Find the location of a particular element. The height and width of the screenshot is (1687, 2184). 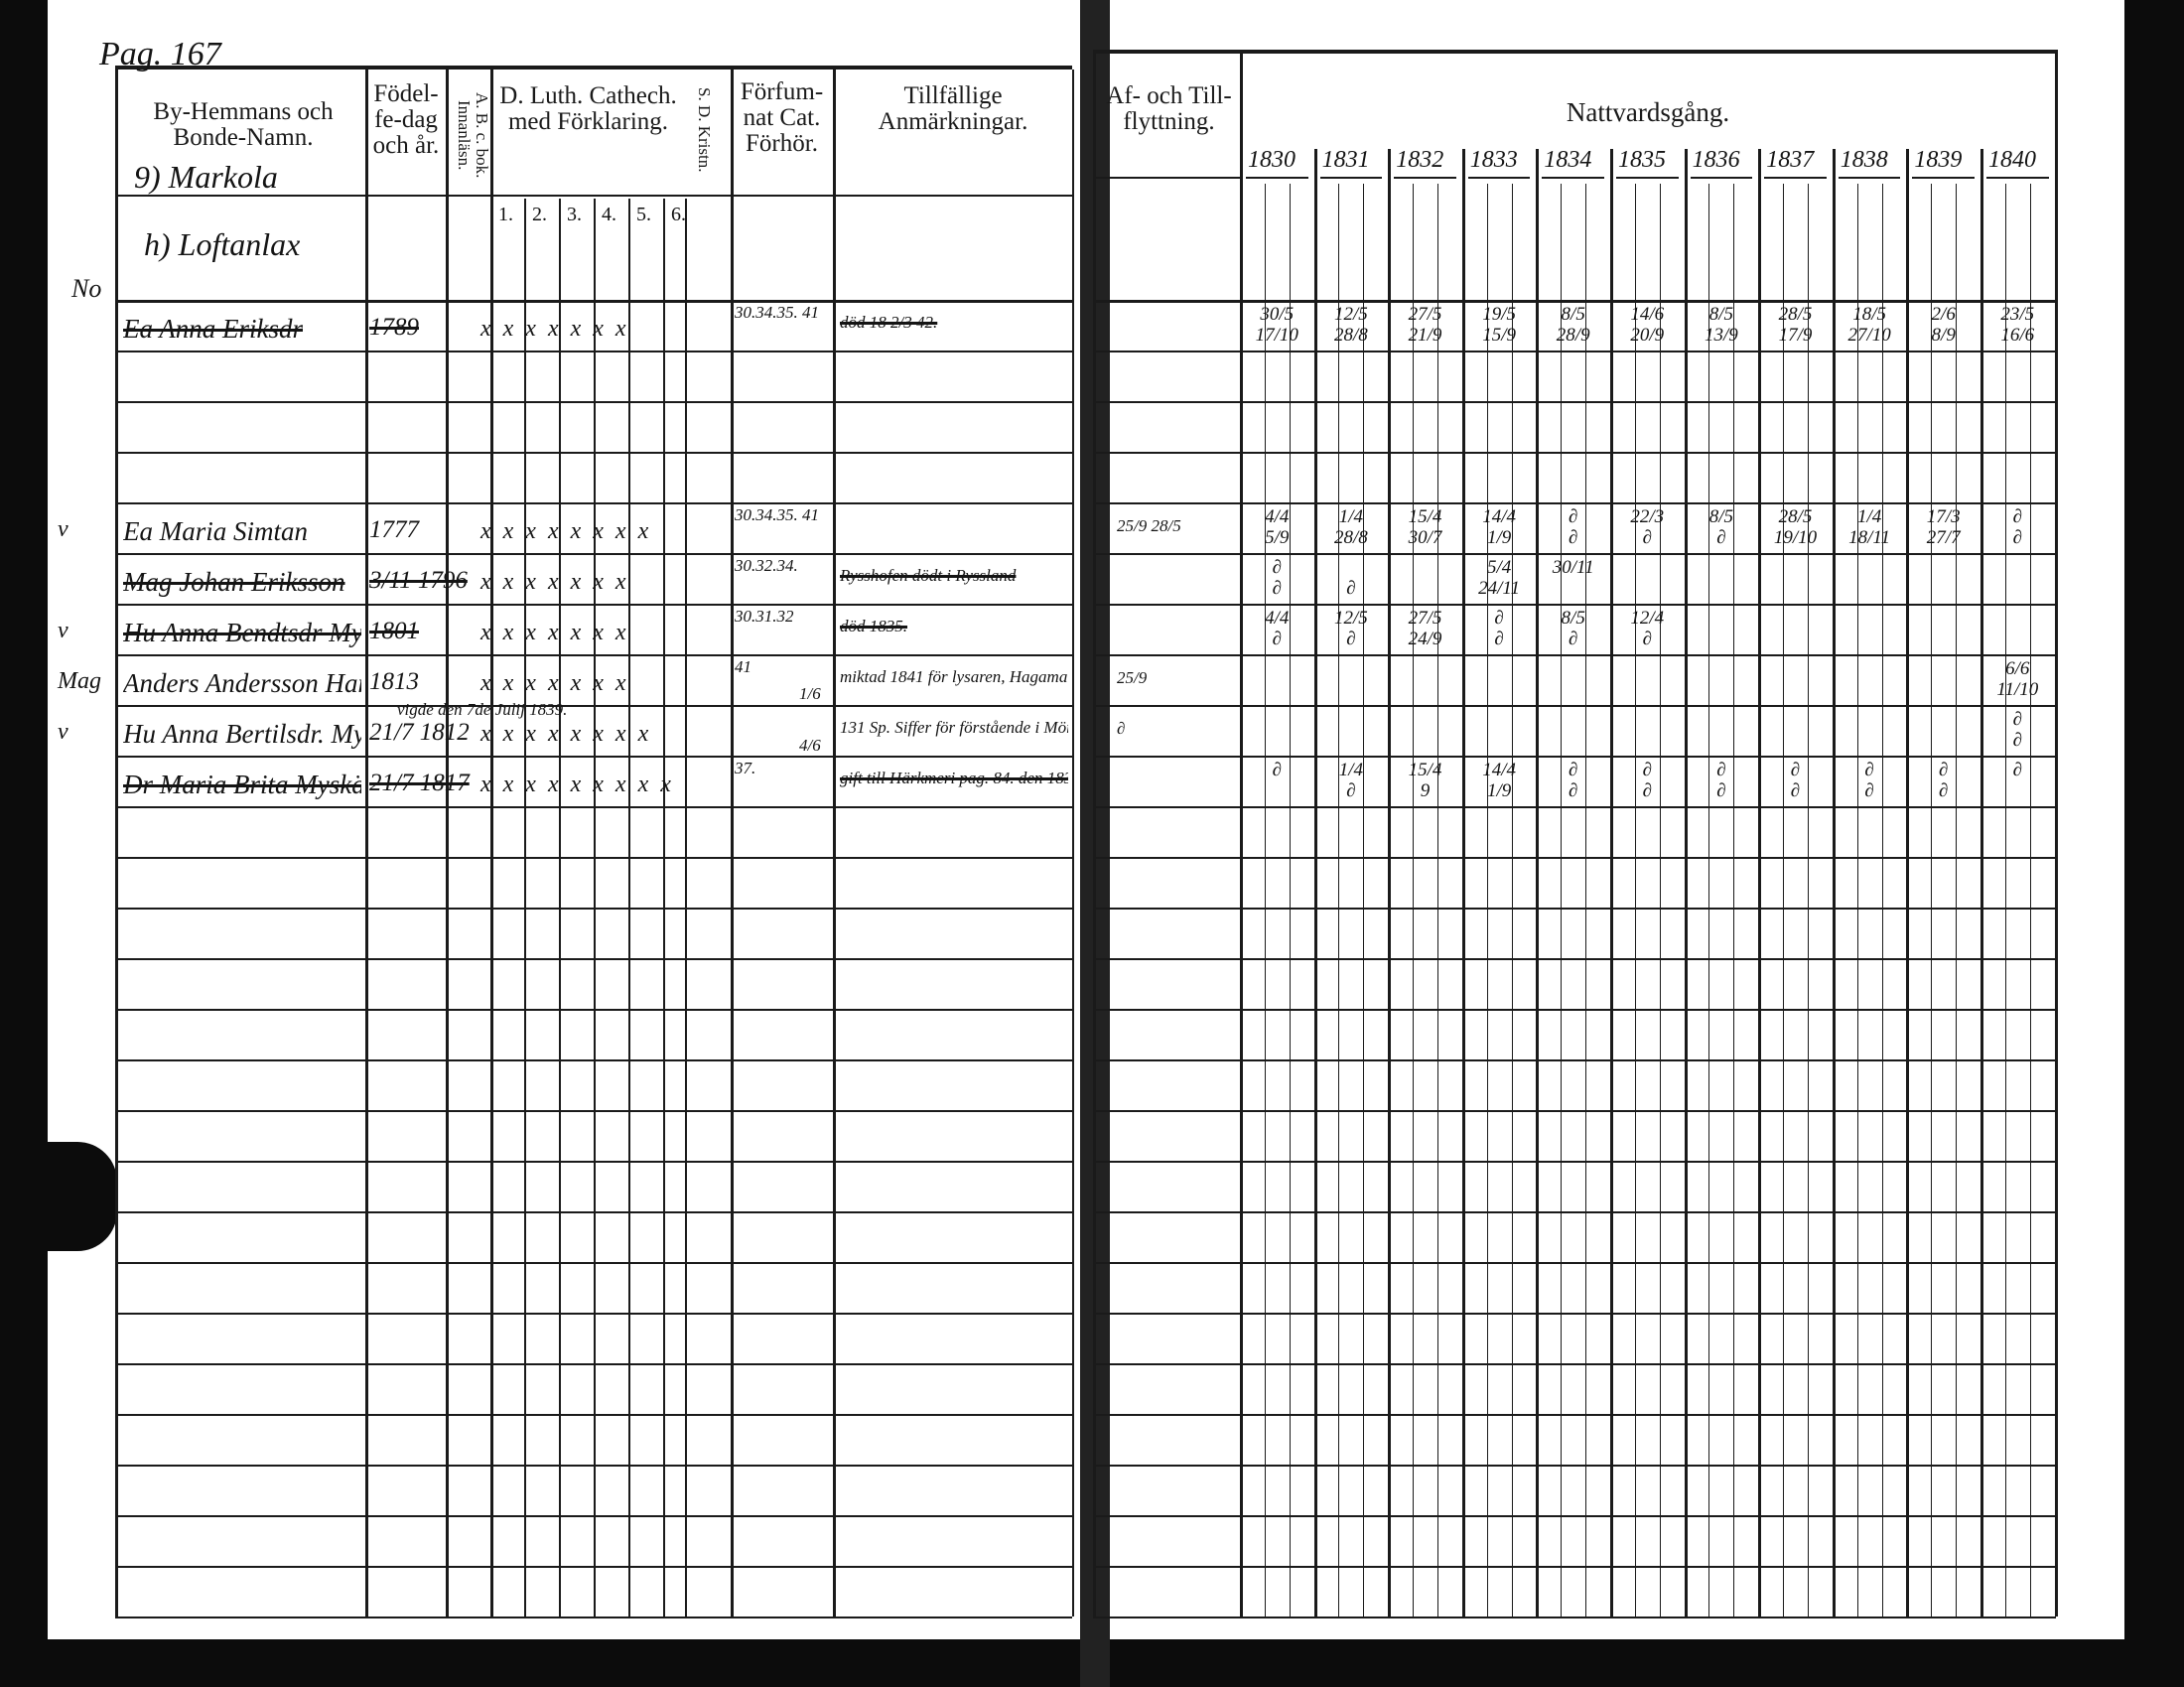

remark: Rysshofen dödt i Ryssland is located at coordinates (928, 576).